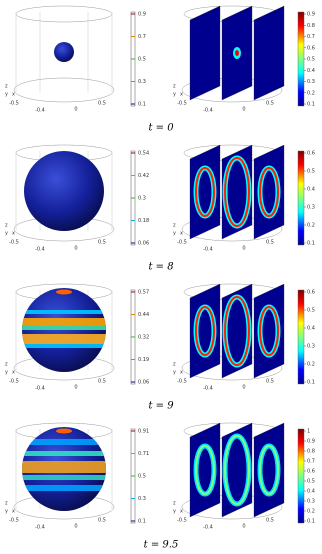  Describe the element at coordinates (64, 90) in the screenshot. I see `box-bottom` at that location.